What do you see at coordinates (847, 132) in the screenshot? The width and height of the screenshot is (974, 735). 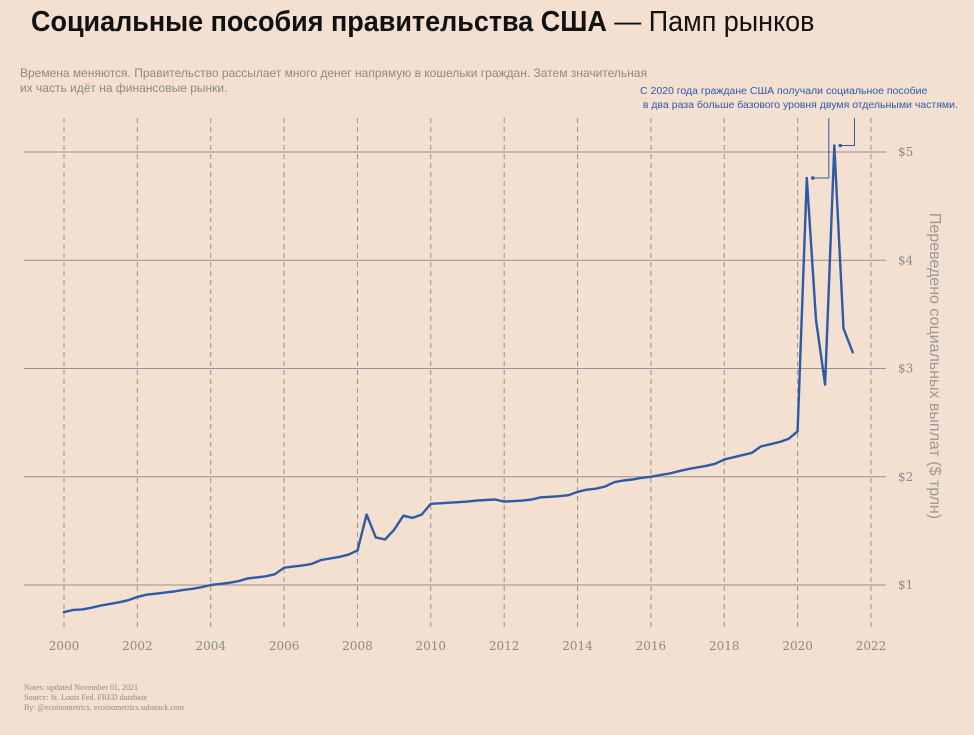 I see `callout-line-second-payment` at bounding box center [847, 132].